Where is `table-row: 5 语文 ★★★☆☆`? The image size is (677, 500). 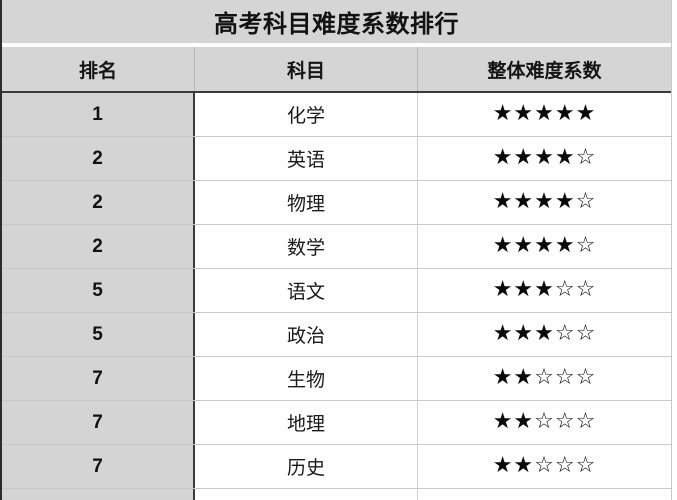 table-row: 5 语文 ★★★☆☆ is located at coordinates (336, 291).